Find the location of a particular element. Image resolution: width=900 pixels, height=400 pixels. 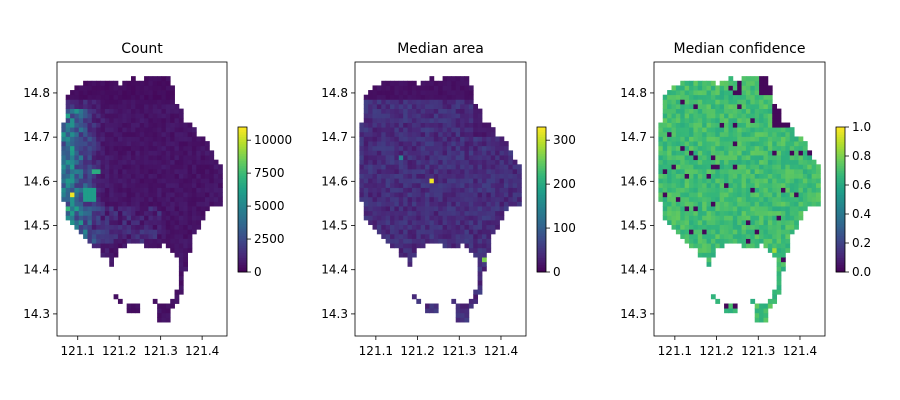

colorbar-tick-label: 7500 is located at coordinates (269, 173).